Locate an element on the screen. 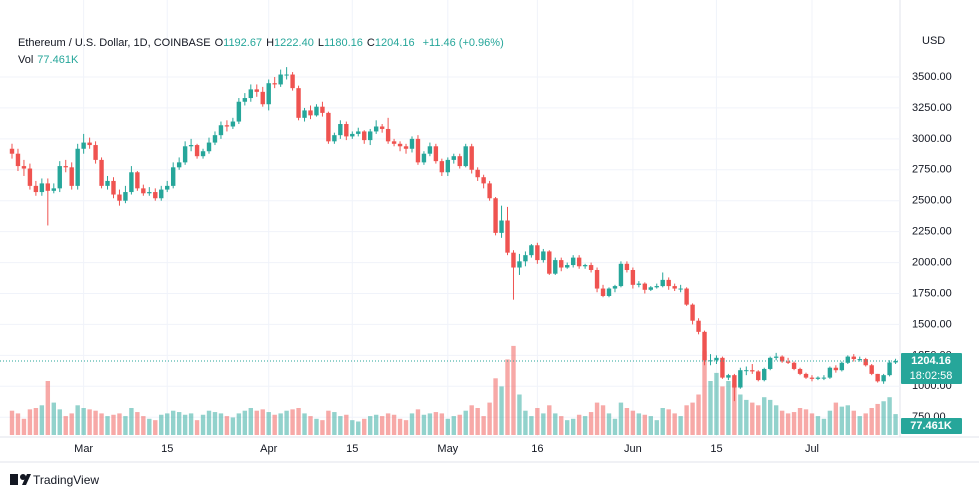 The height and width of the screenshot is (498, 979). ohlc-key: H is located at coordinates (270, 43).